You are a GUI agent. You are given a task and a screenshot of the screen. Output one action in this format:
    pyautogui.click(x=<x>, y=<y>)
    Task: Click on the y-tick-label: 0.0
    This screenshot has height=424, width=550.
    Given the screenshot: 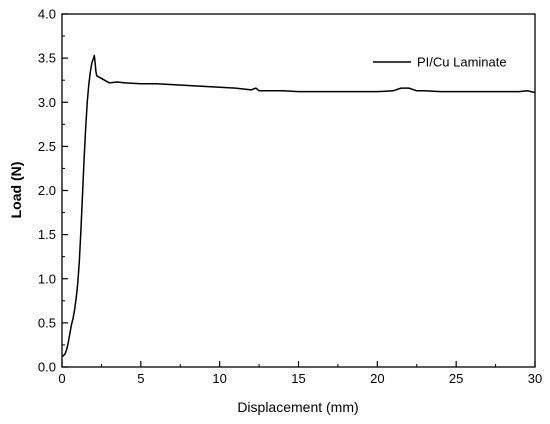 What is the action you would take?
    pyautogui.click(x=47, y=367)
    